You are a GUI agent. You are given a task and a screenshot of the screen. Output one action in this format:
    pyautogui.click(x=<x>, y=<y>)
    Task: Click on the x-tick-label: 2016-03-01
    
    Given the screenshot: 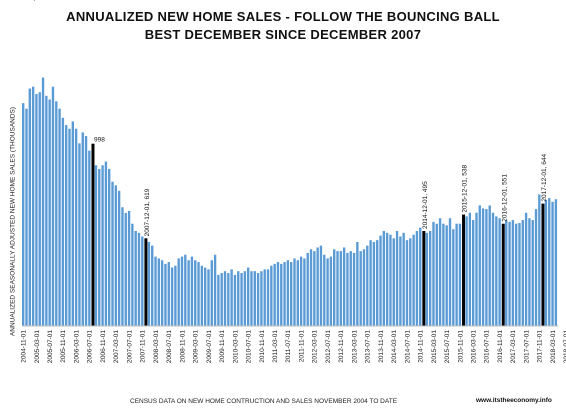 What is the action you would take?
    pyautogui.click(x=474, y=347)
    